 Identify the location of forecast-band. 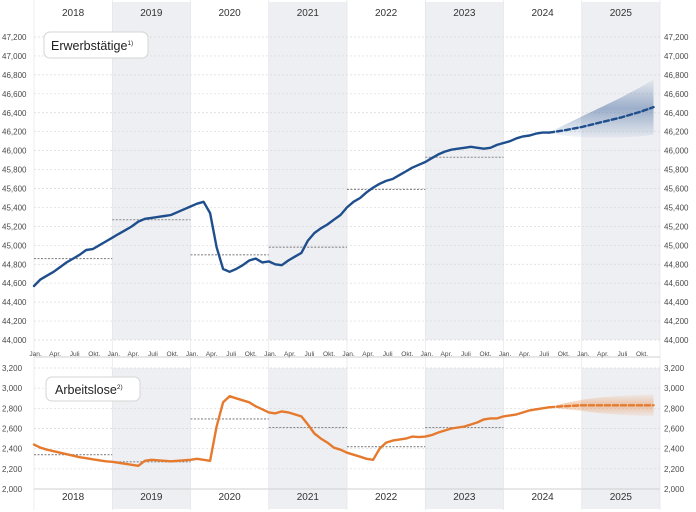
(601, 108).